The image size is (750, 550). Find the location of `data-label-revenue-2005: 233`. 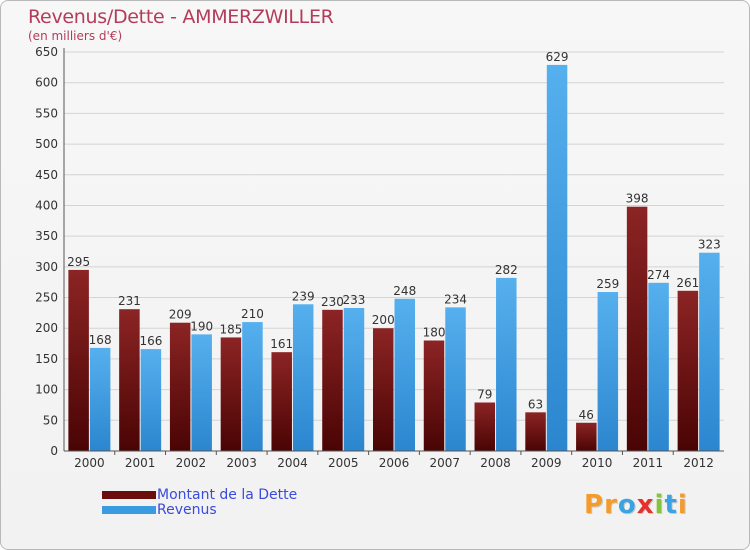

data-label-revenue-2005: 233 is located at coordinates (354, 300).